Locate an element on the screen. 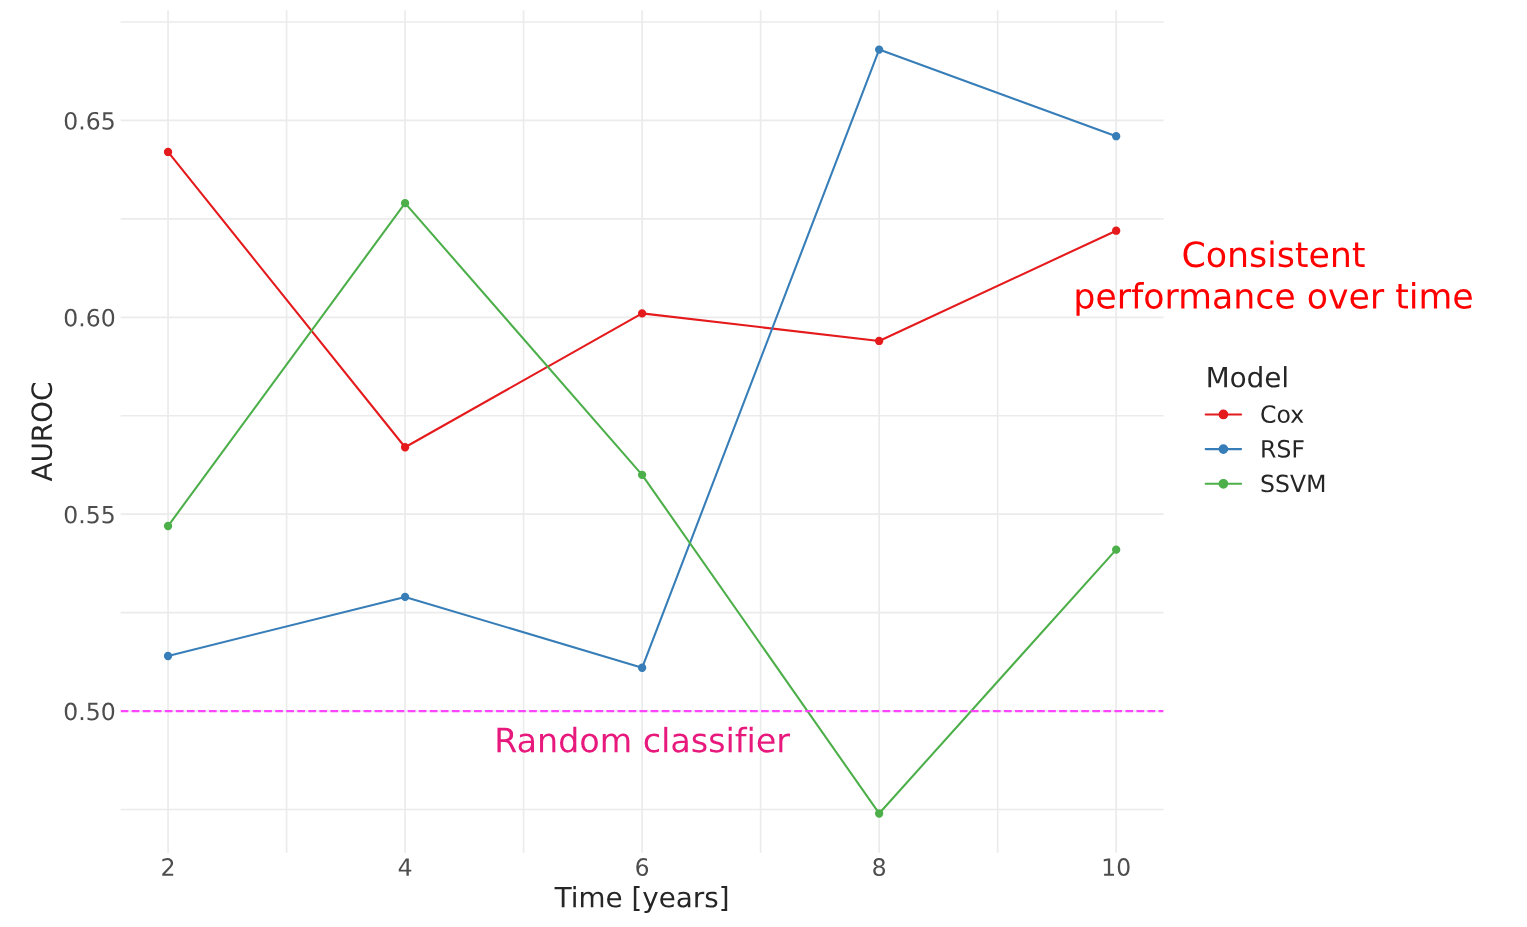  legend-label: Cox is located at coordinates (1282, 414).